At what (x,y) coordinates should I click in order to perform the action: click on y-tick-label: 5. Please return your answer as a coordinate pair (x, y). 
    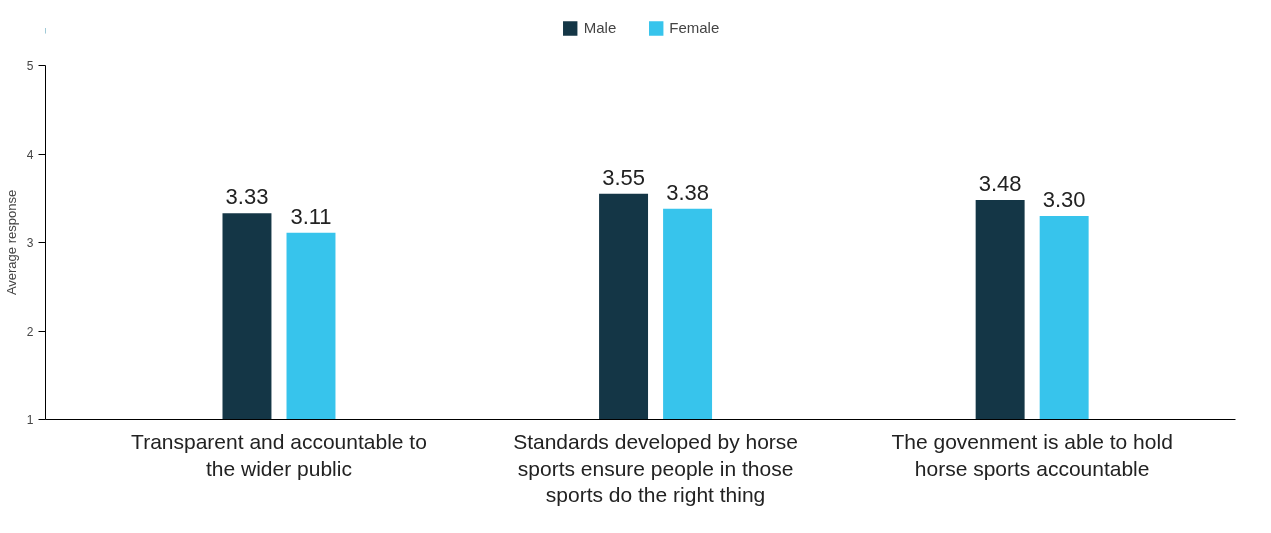
    Looking at the image, I should click on (30, 66).